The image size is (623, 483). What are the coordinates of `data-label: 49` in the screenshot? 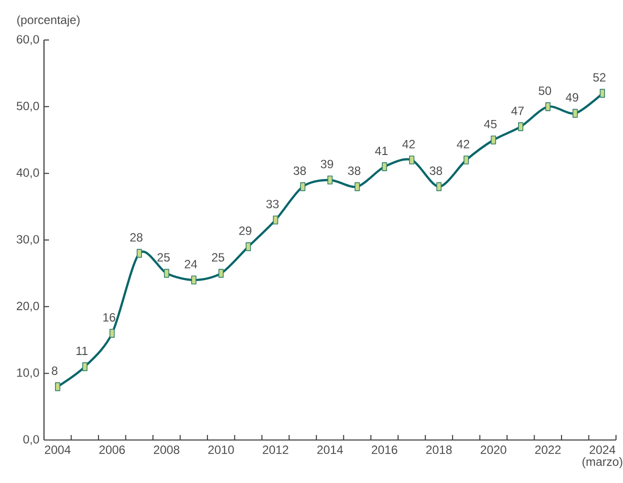 It's located at (572, 97).